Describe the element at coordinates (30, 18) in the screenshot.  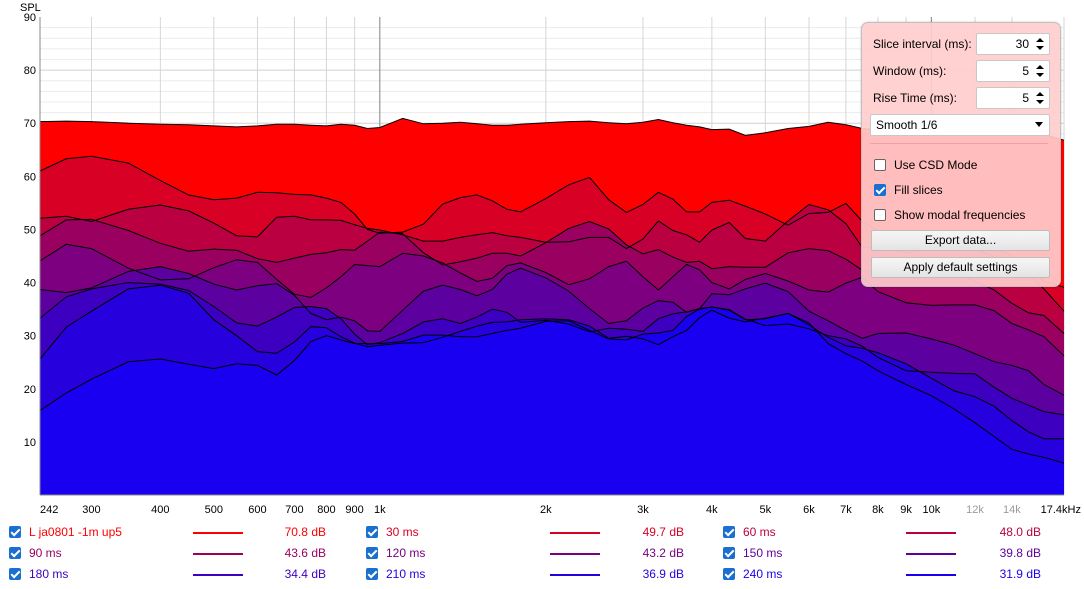
I see `y-tick-label: 90` at that location.